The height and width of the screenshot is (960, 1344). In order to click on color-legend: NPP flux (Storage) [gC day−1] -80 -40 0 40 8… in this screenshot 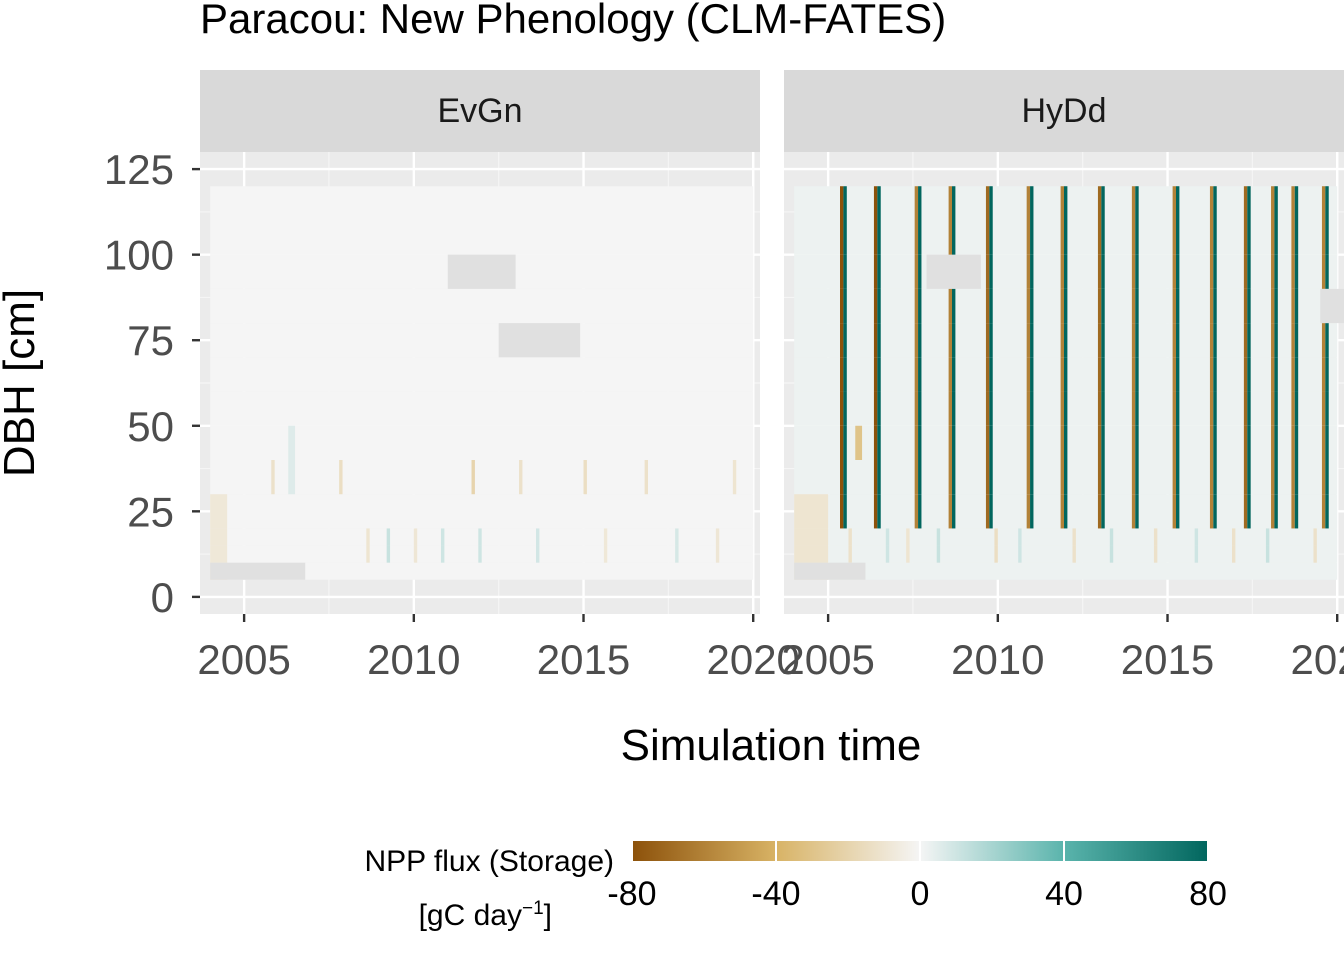, I will do `click(795, 886)`.